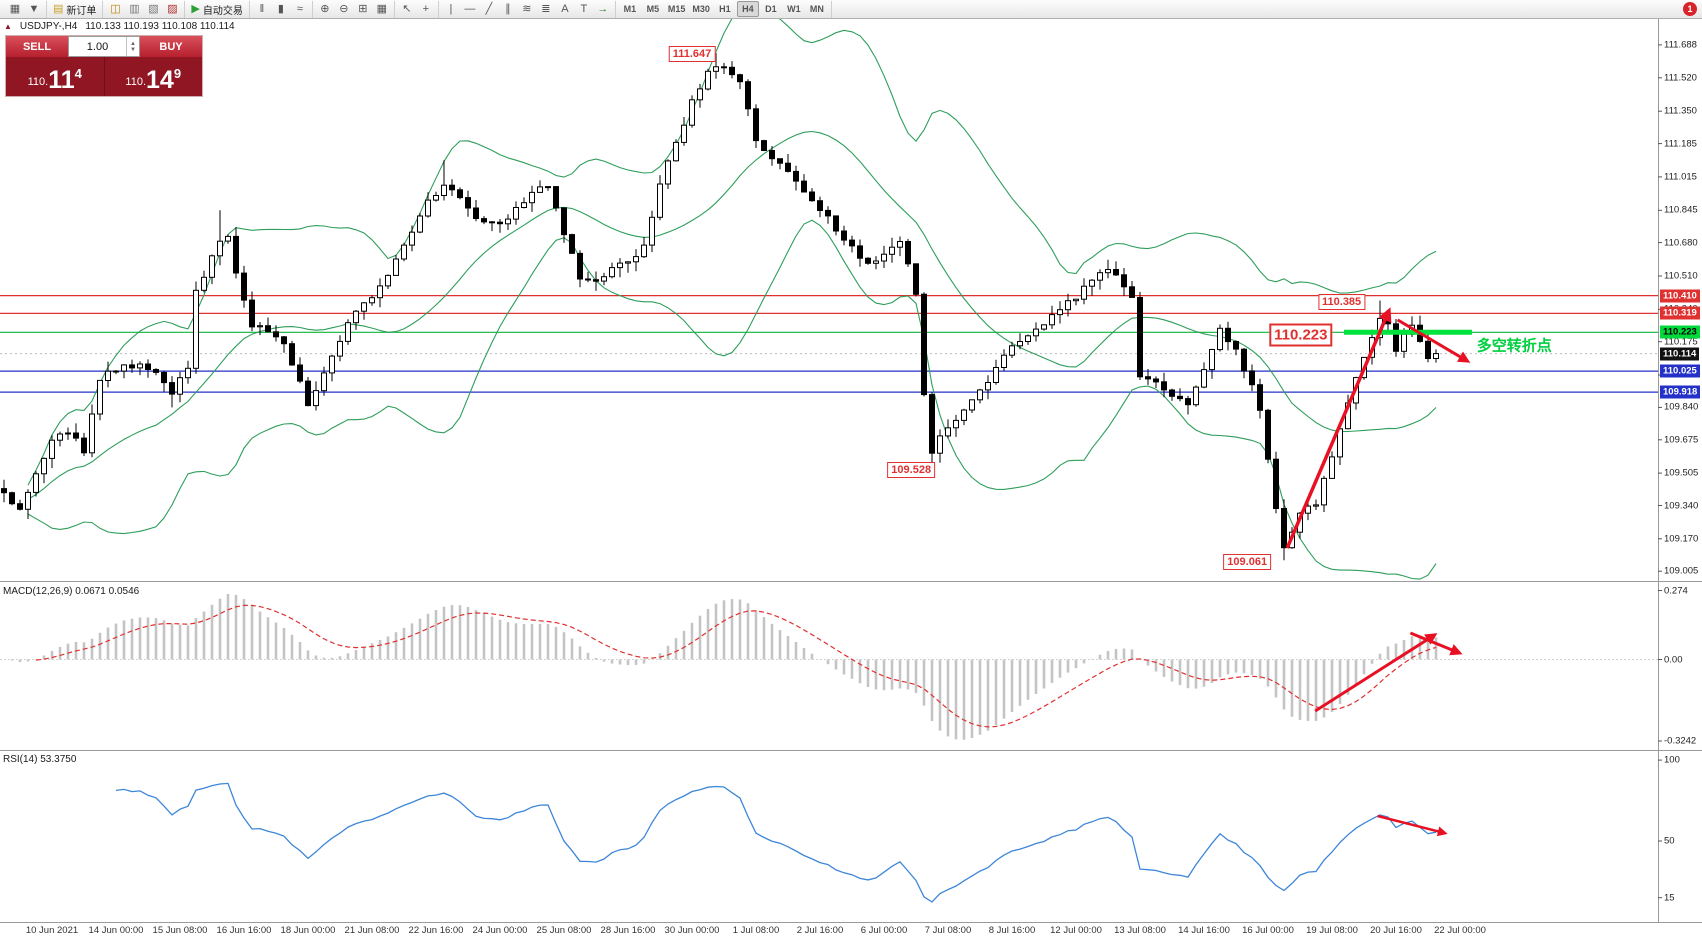 The image size is (1702, 941). I want to click on trade-panel-prices: 110. 11 4 110. 14 9, so click(104, 76).